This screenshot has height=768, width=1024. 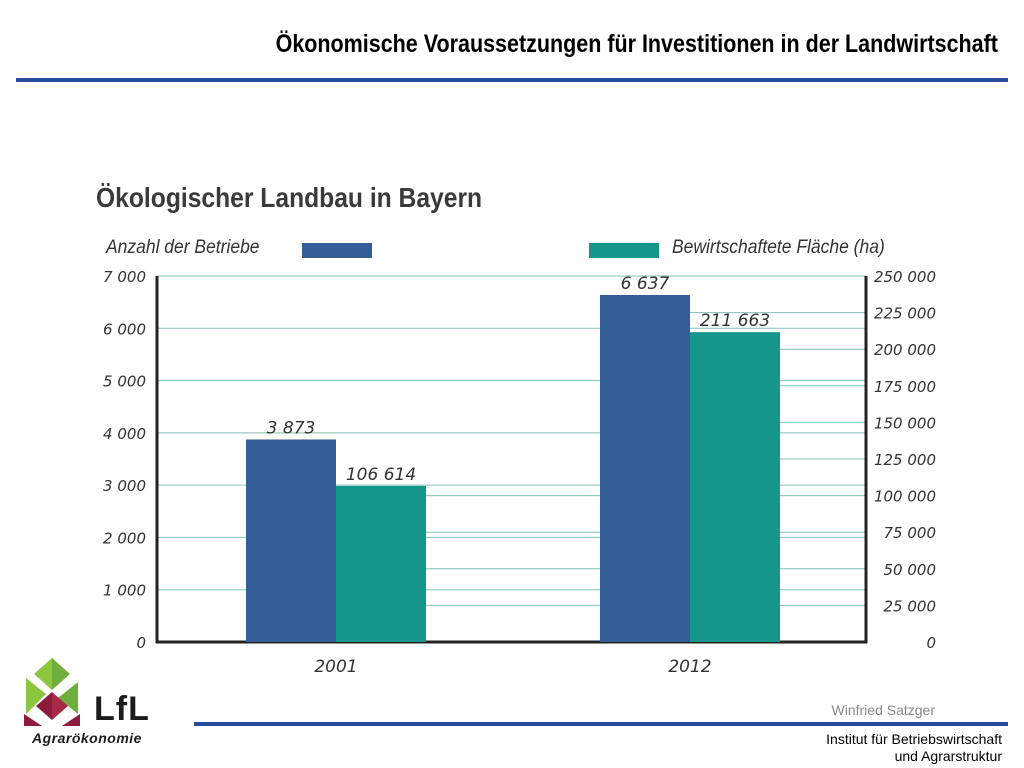 I want to click on right-tick-label: 225 000, so click(x=905, y=314).